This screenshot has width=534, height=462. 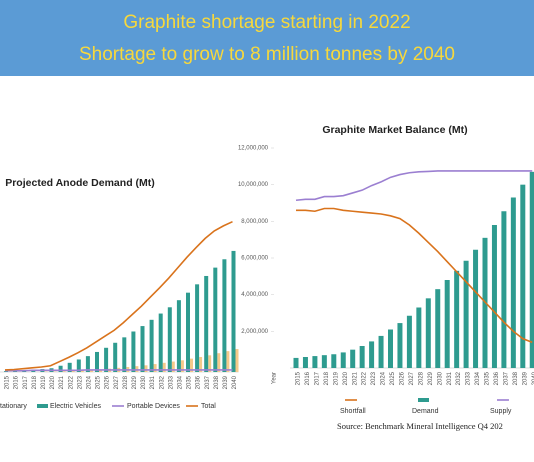 I want to click on y-tick-label: 10,000,000, so click(x=253, y=185).